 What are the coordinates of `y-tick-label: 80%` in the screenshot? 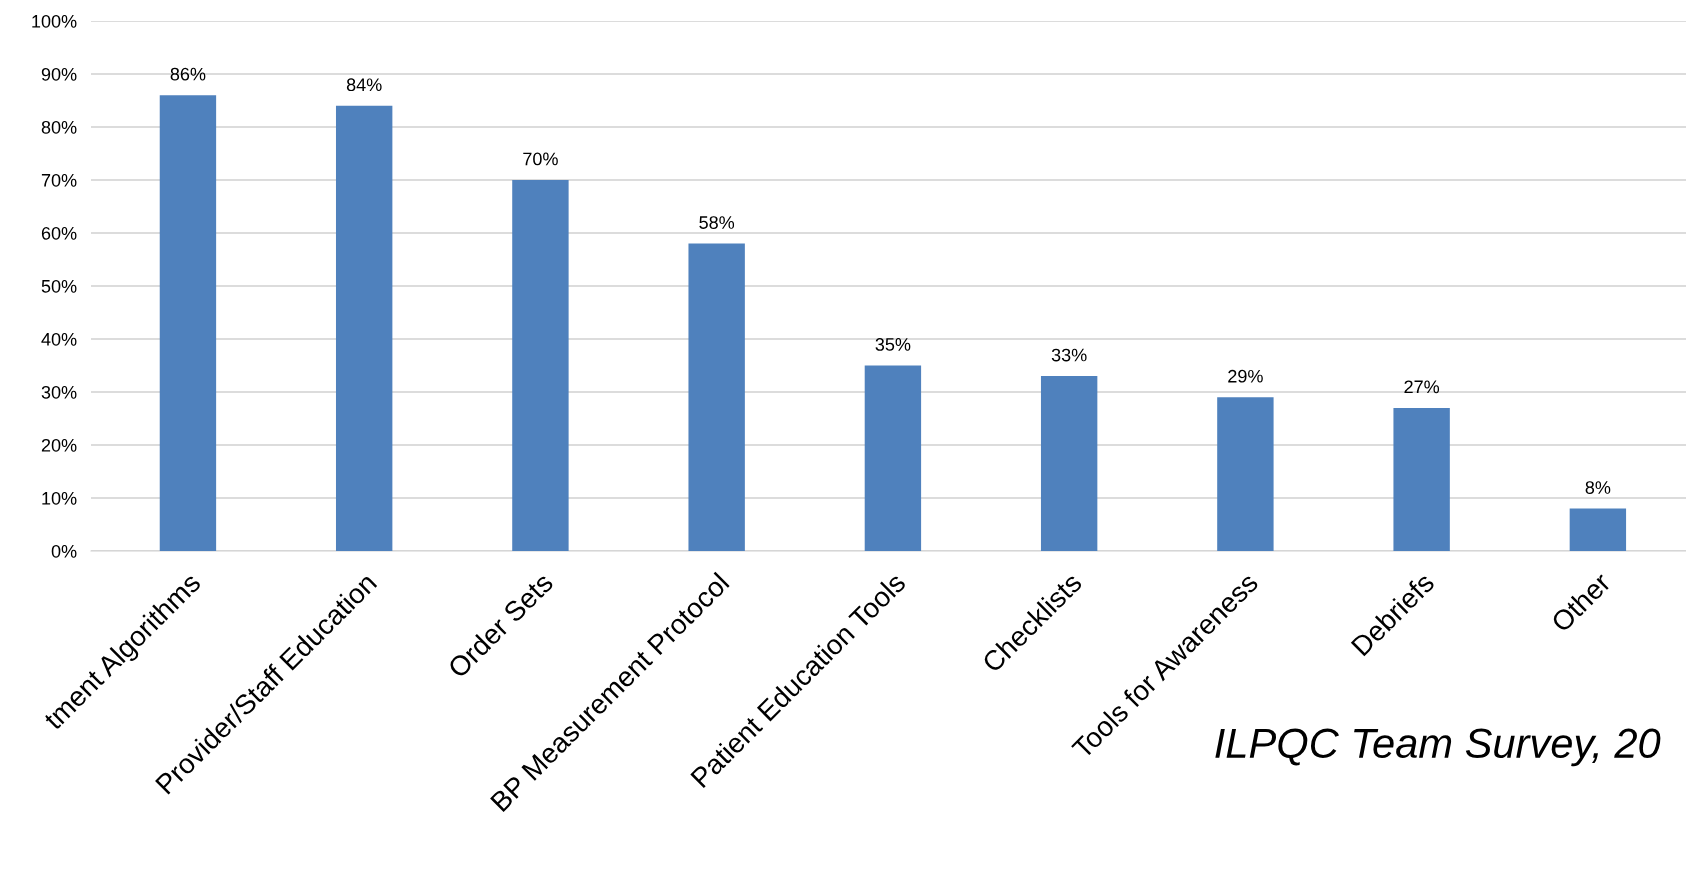 It's located at (59, 127).